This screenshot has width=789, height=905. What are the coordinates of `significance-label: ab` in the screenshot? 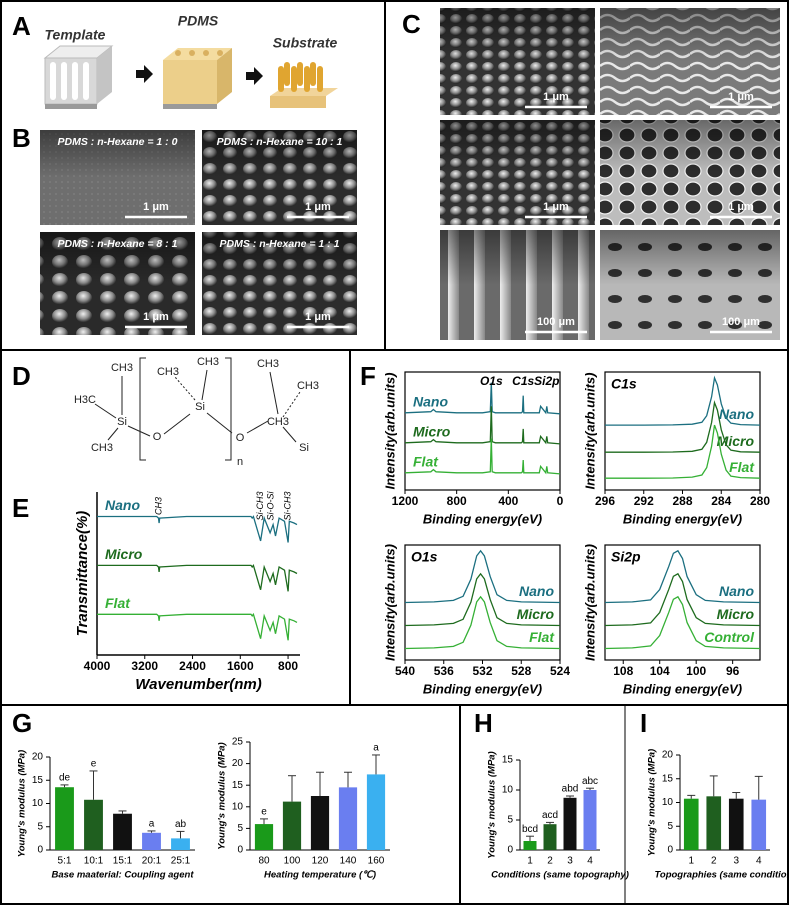 It's located at (181, 824).